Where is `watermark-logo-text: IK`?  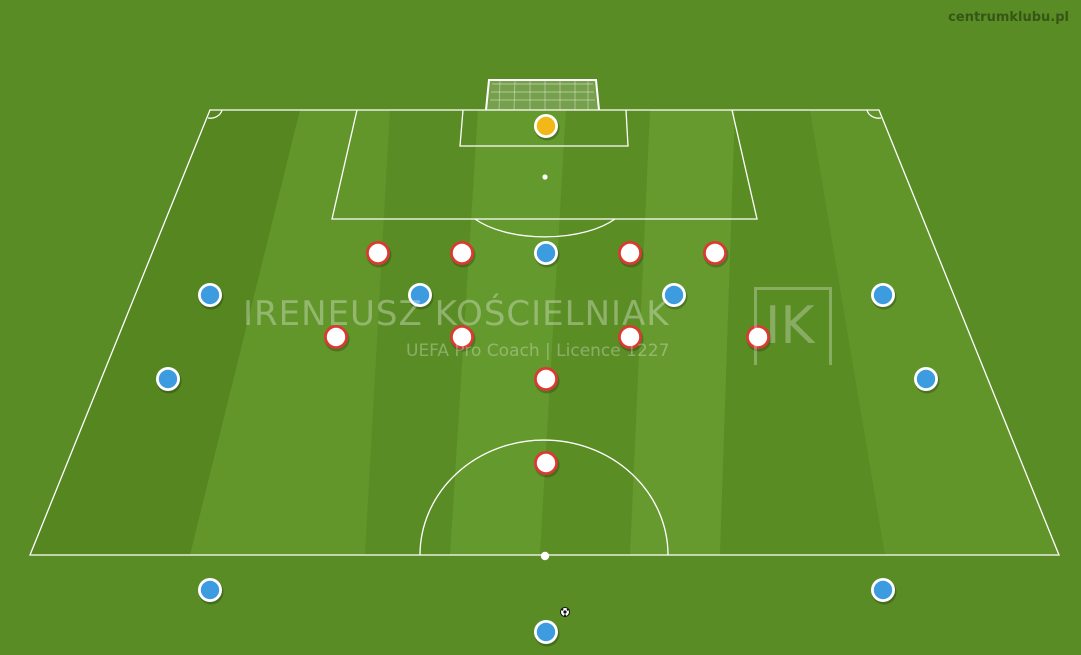
watermark-logo-text: IK is located at coordinates (790, 326).